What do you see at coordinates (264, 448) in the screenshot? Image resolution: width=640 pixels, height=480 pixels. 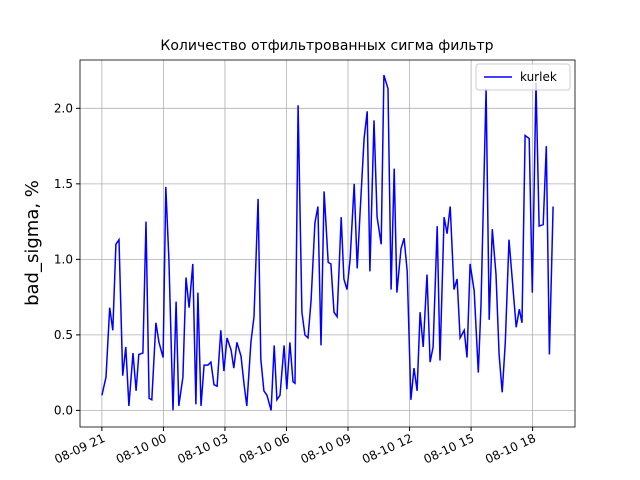 I see `x-tick-label: 08-10 06` at bounding box center [264, 448].